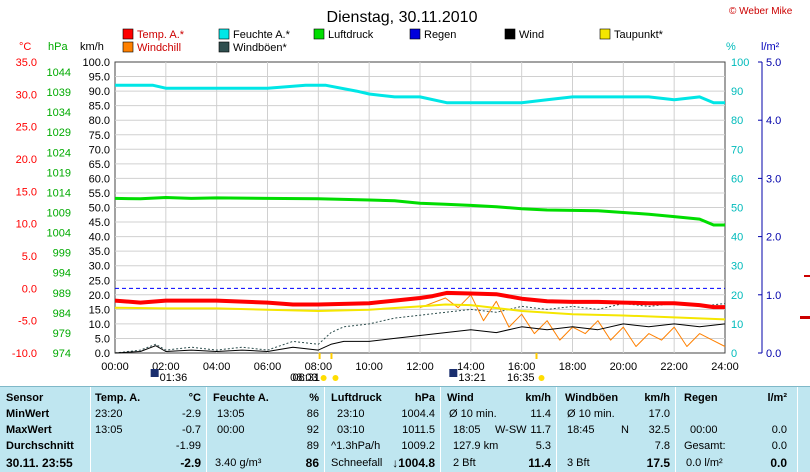 The image size is (810, 472). I want to click on wind-tick-label: 70.0, so click(99, 150).